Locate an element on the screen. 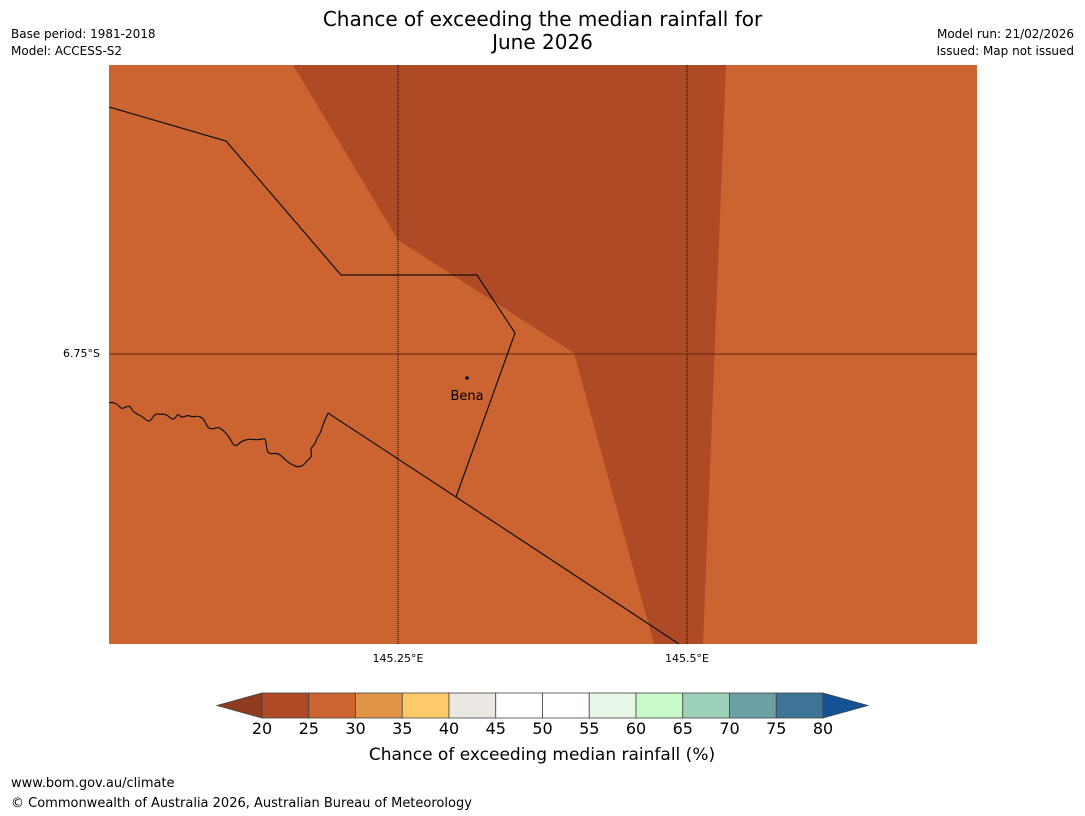 Image resolution: width=1085 pixels, height=816 pixels. longitude-label-145-5: 145.5°E is located at coordinates (687, 658).